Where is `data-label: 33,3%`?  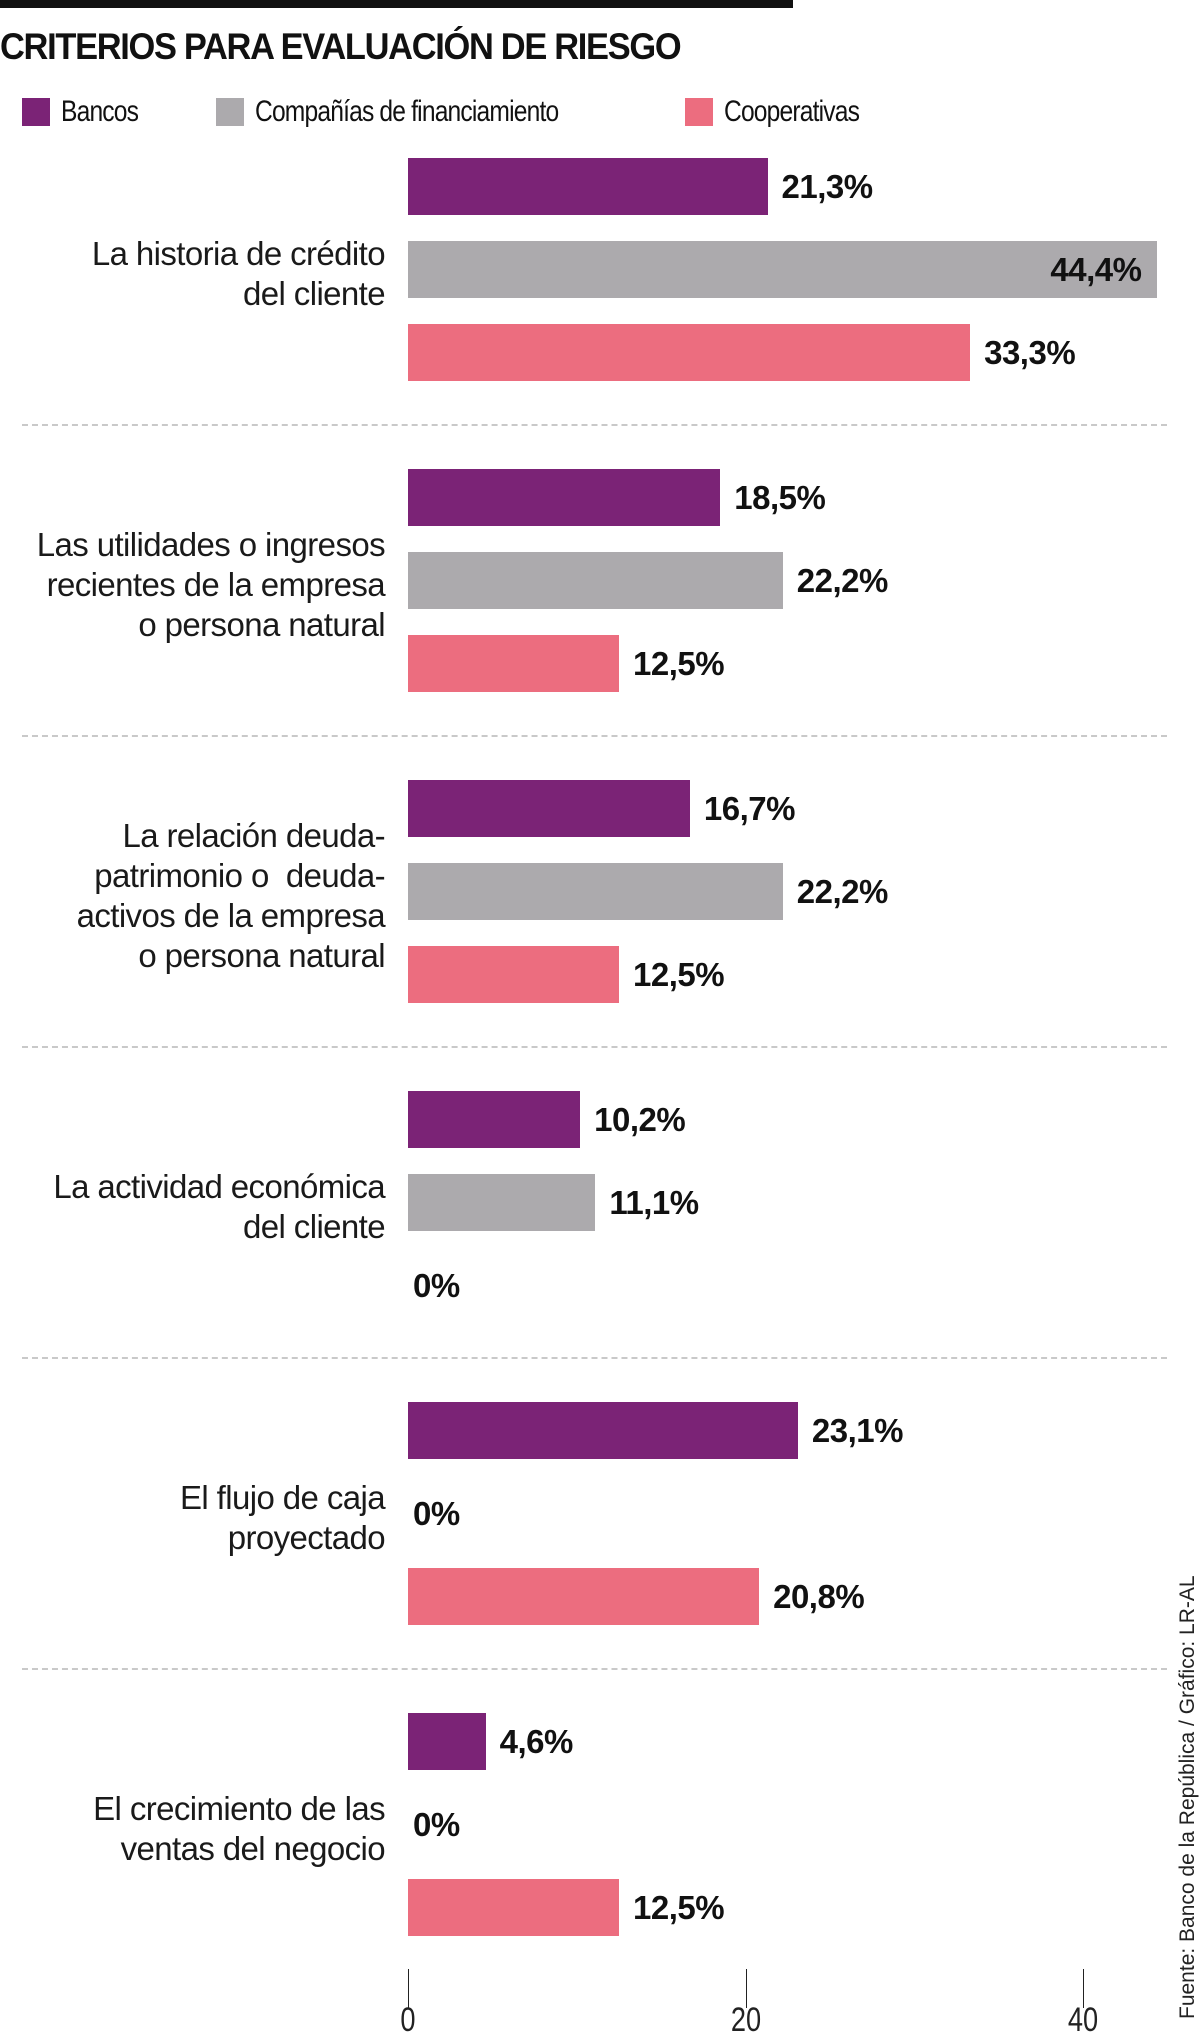 data-label: 33,3% is located at coordinates (1030, 352).